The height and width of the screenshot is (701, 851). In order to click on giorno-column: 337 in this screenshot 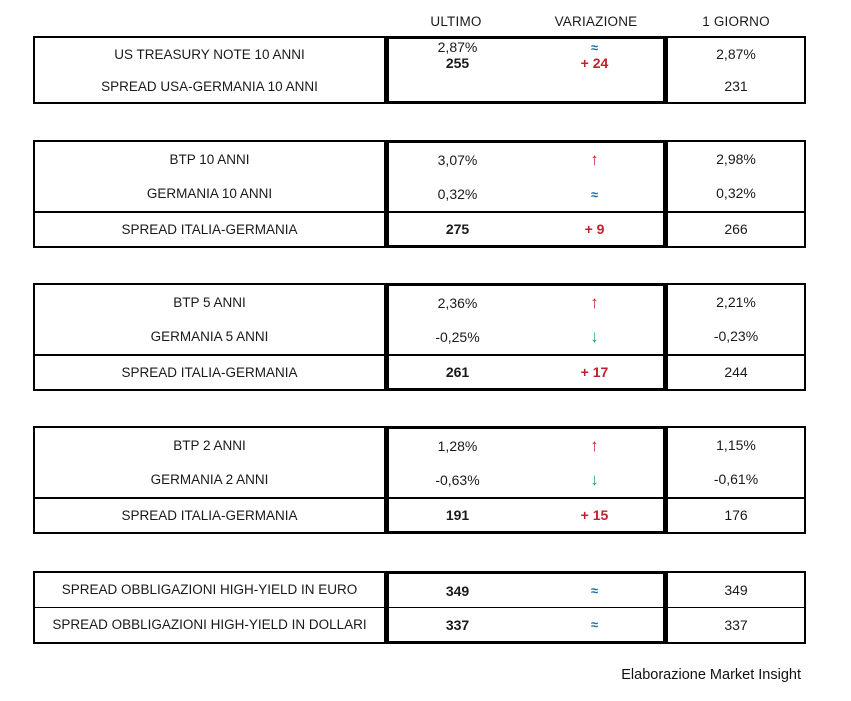, I will do `click(736, 625)`.